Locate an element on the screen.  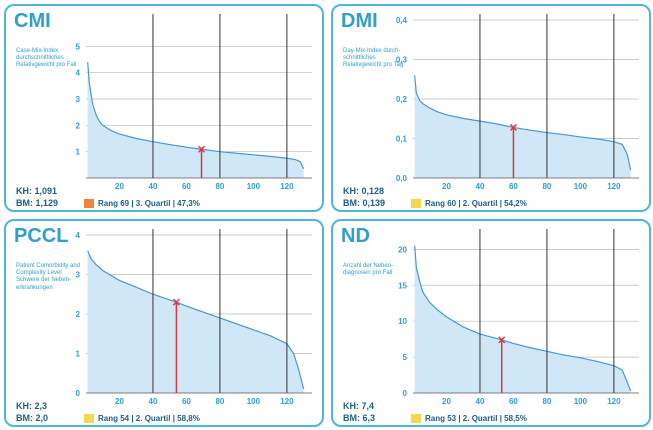
rank-info: Rang 60 | 2. Quartil | 54,2% is located at coordinates (469, 203).